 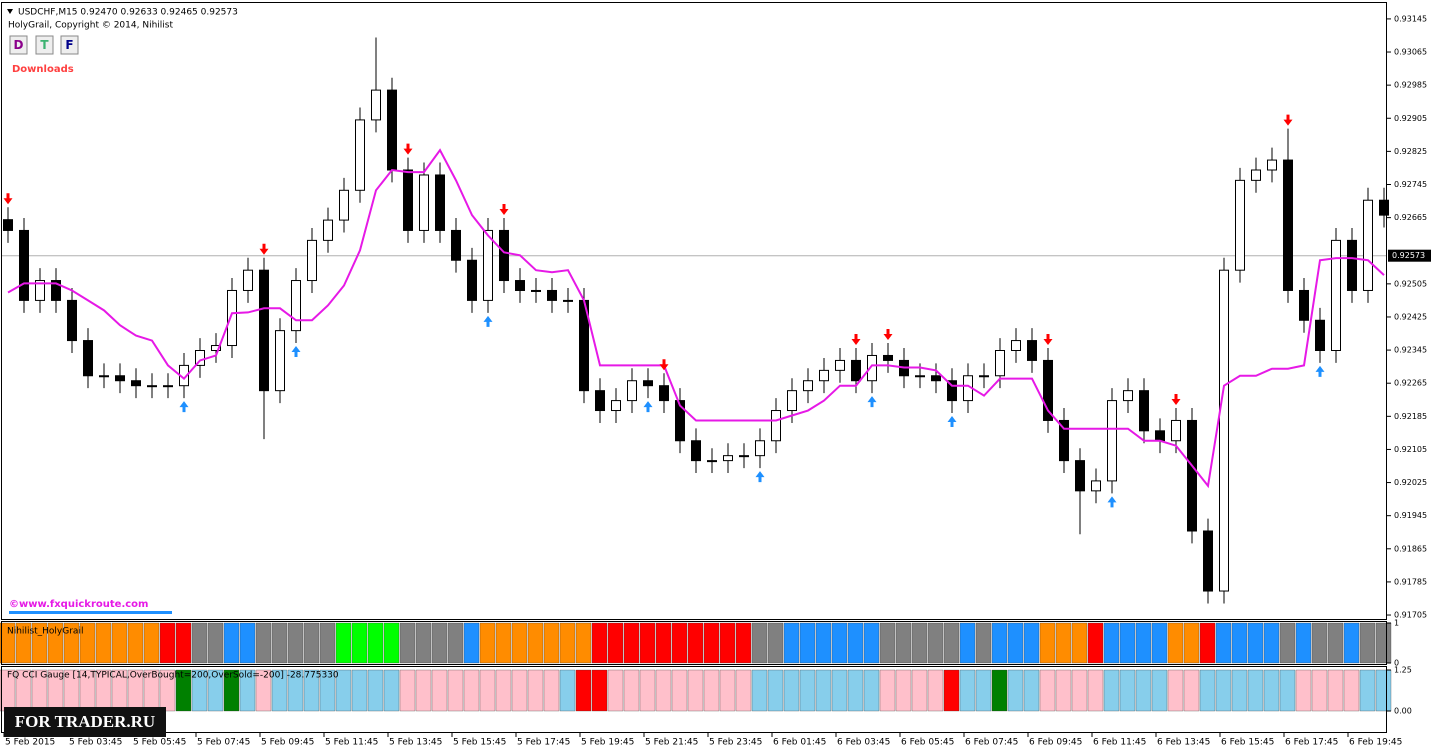 What do you see at coordinates (1410, 52) in the screenshot?
I see `y-tick-label: 0.93065` at bounding box center [1410, 52].